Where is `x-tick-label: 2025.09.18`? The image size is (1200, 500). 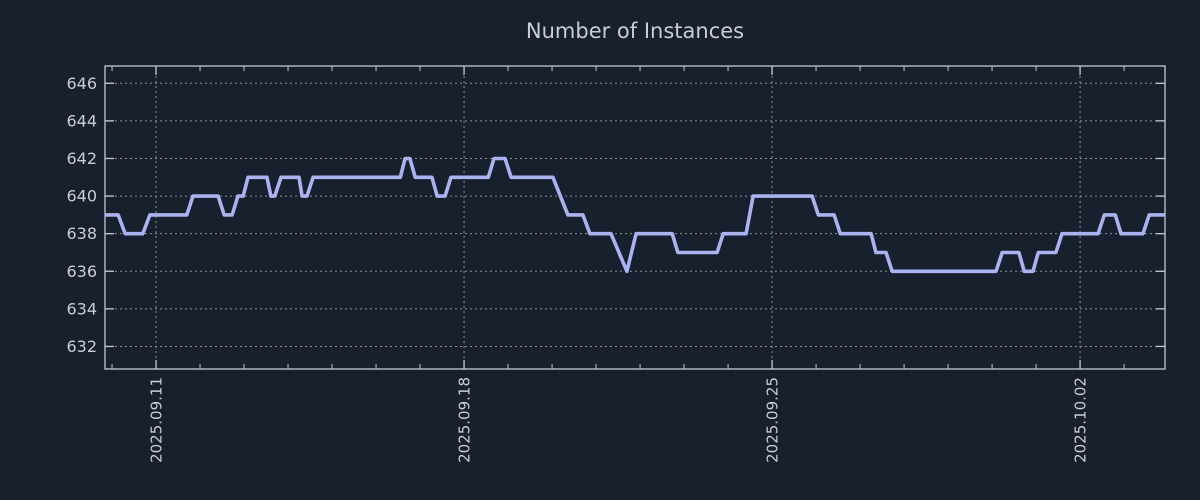
x-tick-label: 2025.09.18 is located at coordinates (465, 420).